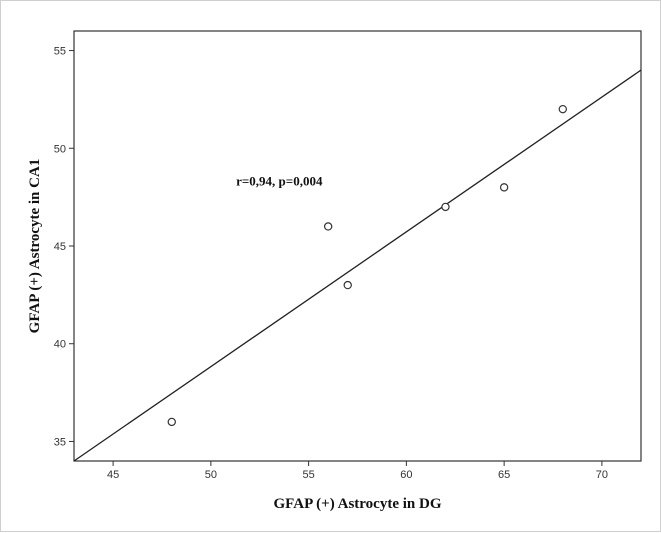  I want to click on x-tick-label: 55, so click(308, 475).